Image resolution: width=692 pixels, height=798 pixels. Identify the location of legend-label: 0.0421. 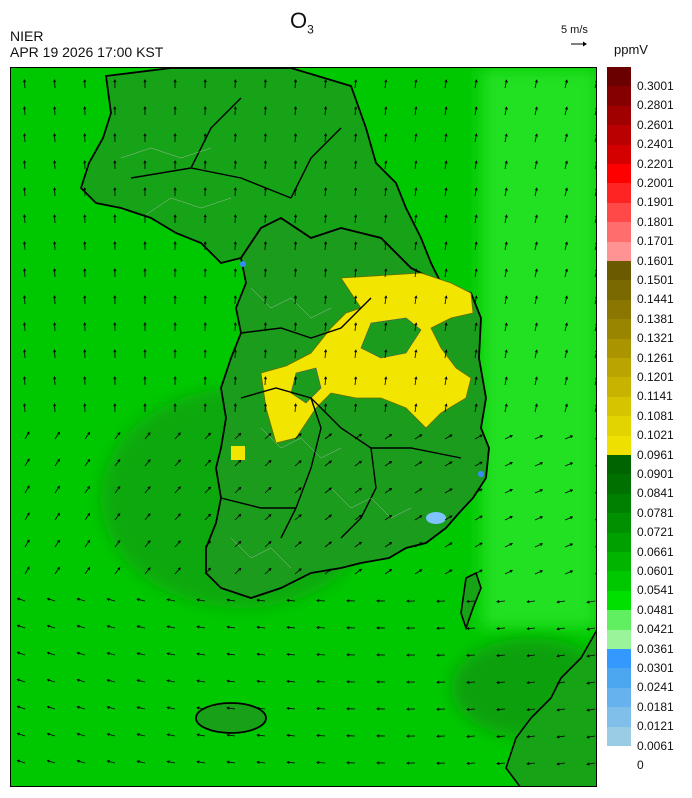
(655, 629).